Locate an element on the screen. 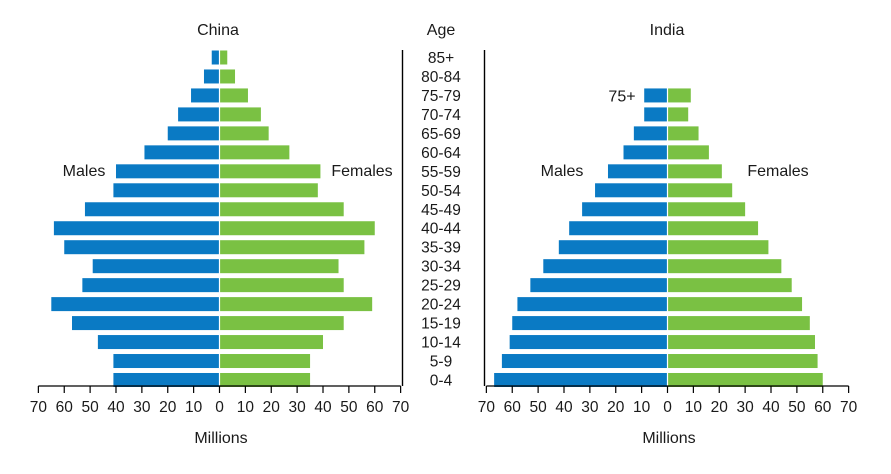 The height and width of the screenshot is (474, 891). india-x-tick-label: 10 is located at coordinates (642, 407).